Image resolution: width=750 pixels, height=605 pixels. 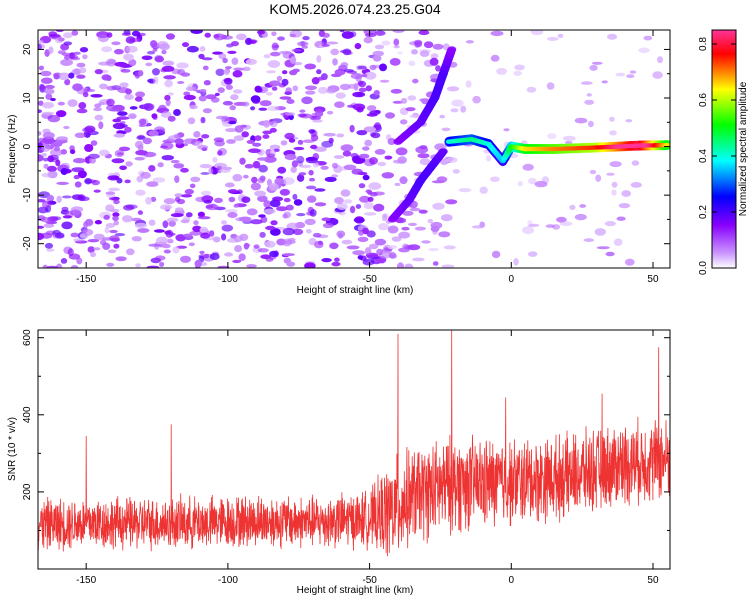 I want to click on colorbar-tick-label: 0.2, so click(x=703, y=212).